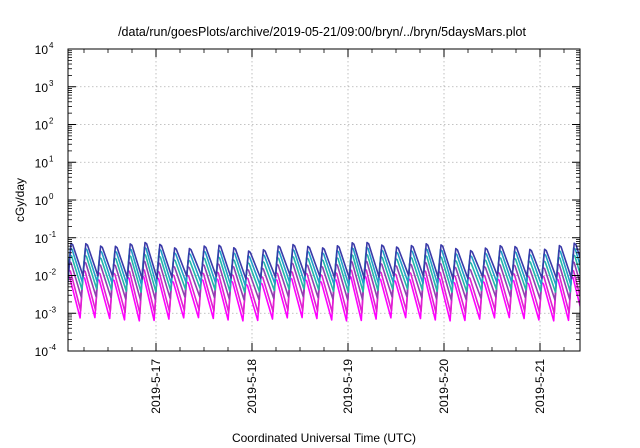 The height and width of the screenshot is (448, 640). What do you see at coordinates (444, 386) in the screenshot?
I see `x-tick-label: 2019-5-20` at bounding box center [444, 386].